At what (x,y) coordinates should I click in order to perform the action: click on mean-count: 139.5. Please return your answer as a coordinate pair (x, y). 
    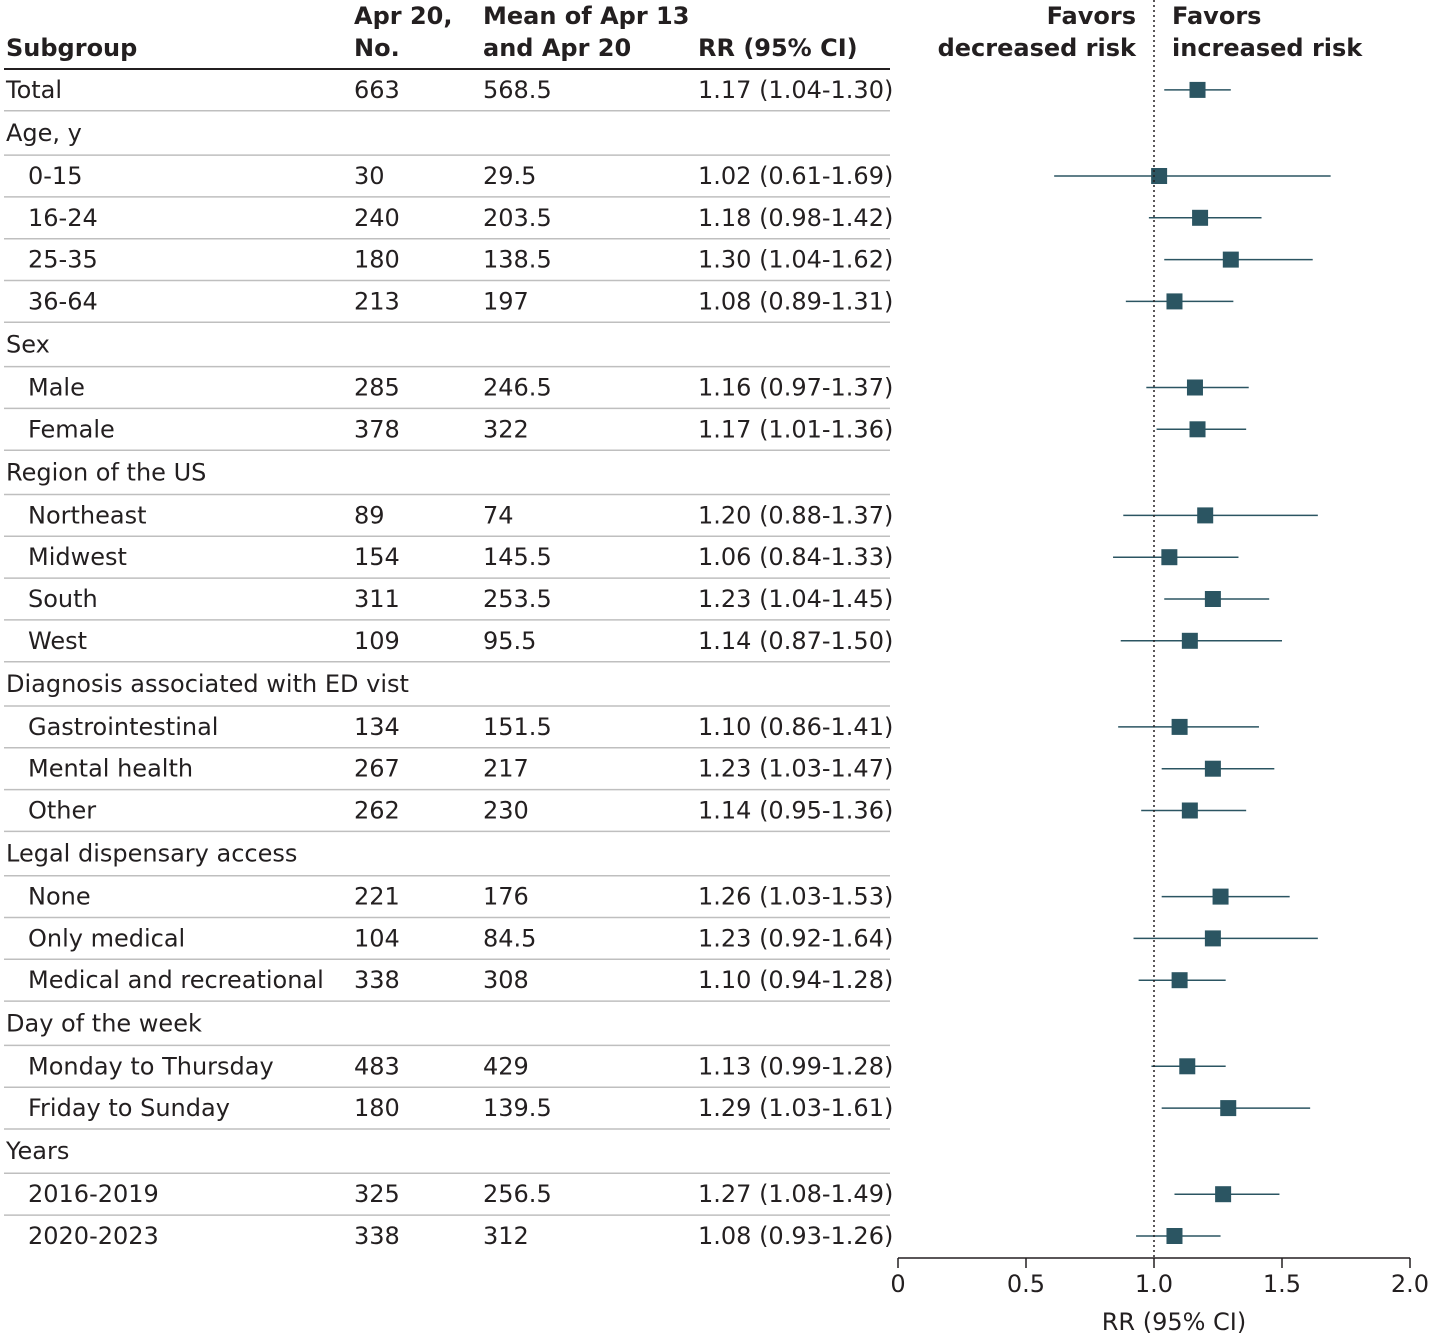
    Looking at the image, I should click on (517, 1108).